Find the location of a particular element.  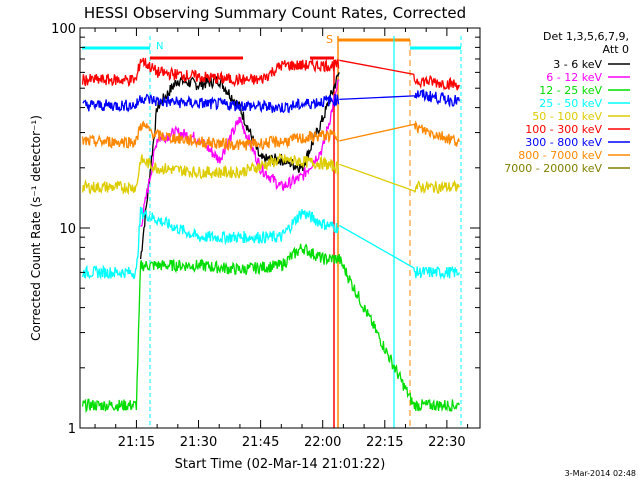

series-line-100-300-kev is located at coordinates (270, 74).